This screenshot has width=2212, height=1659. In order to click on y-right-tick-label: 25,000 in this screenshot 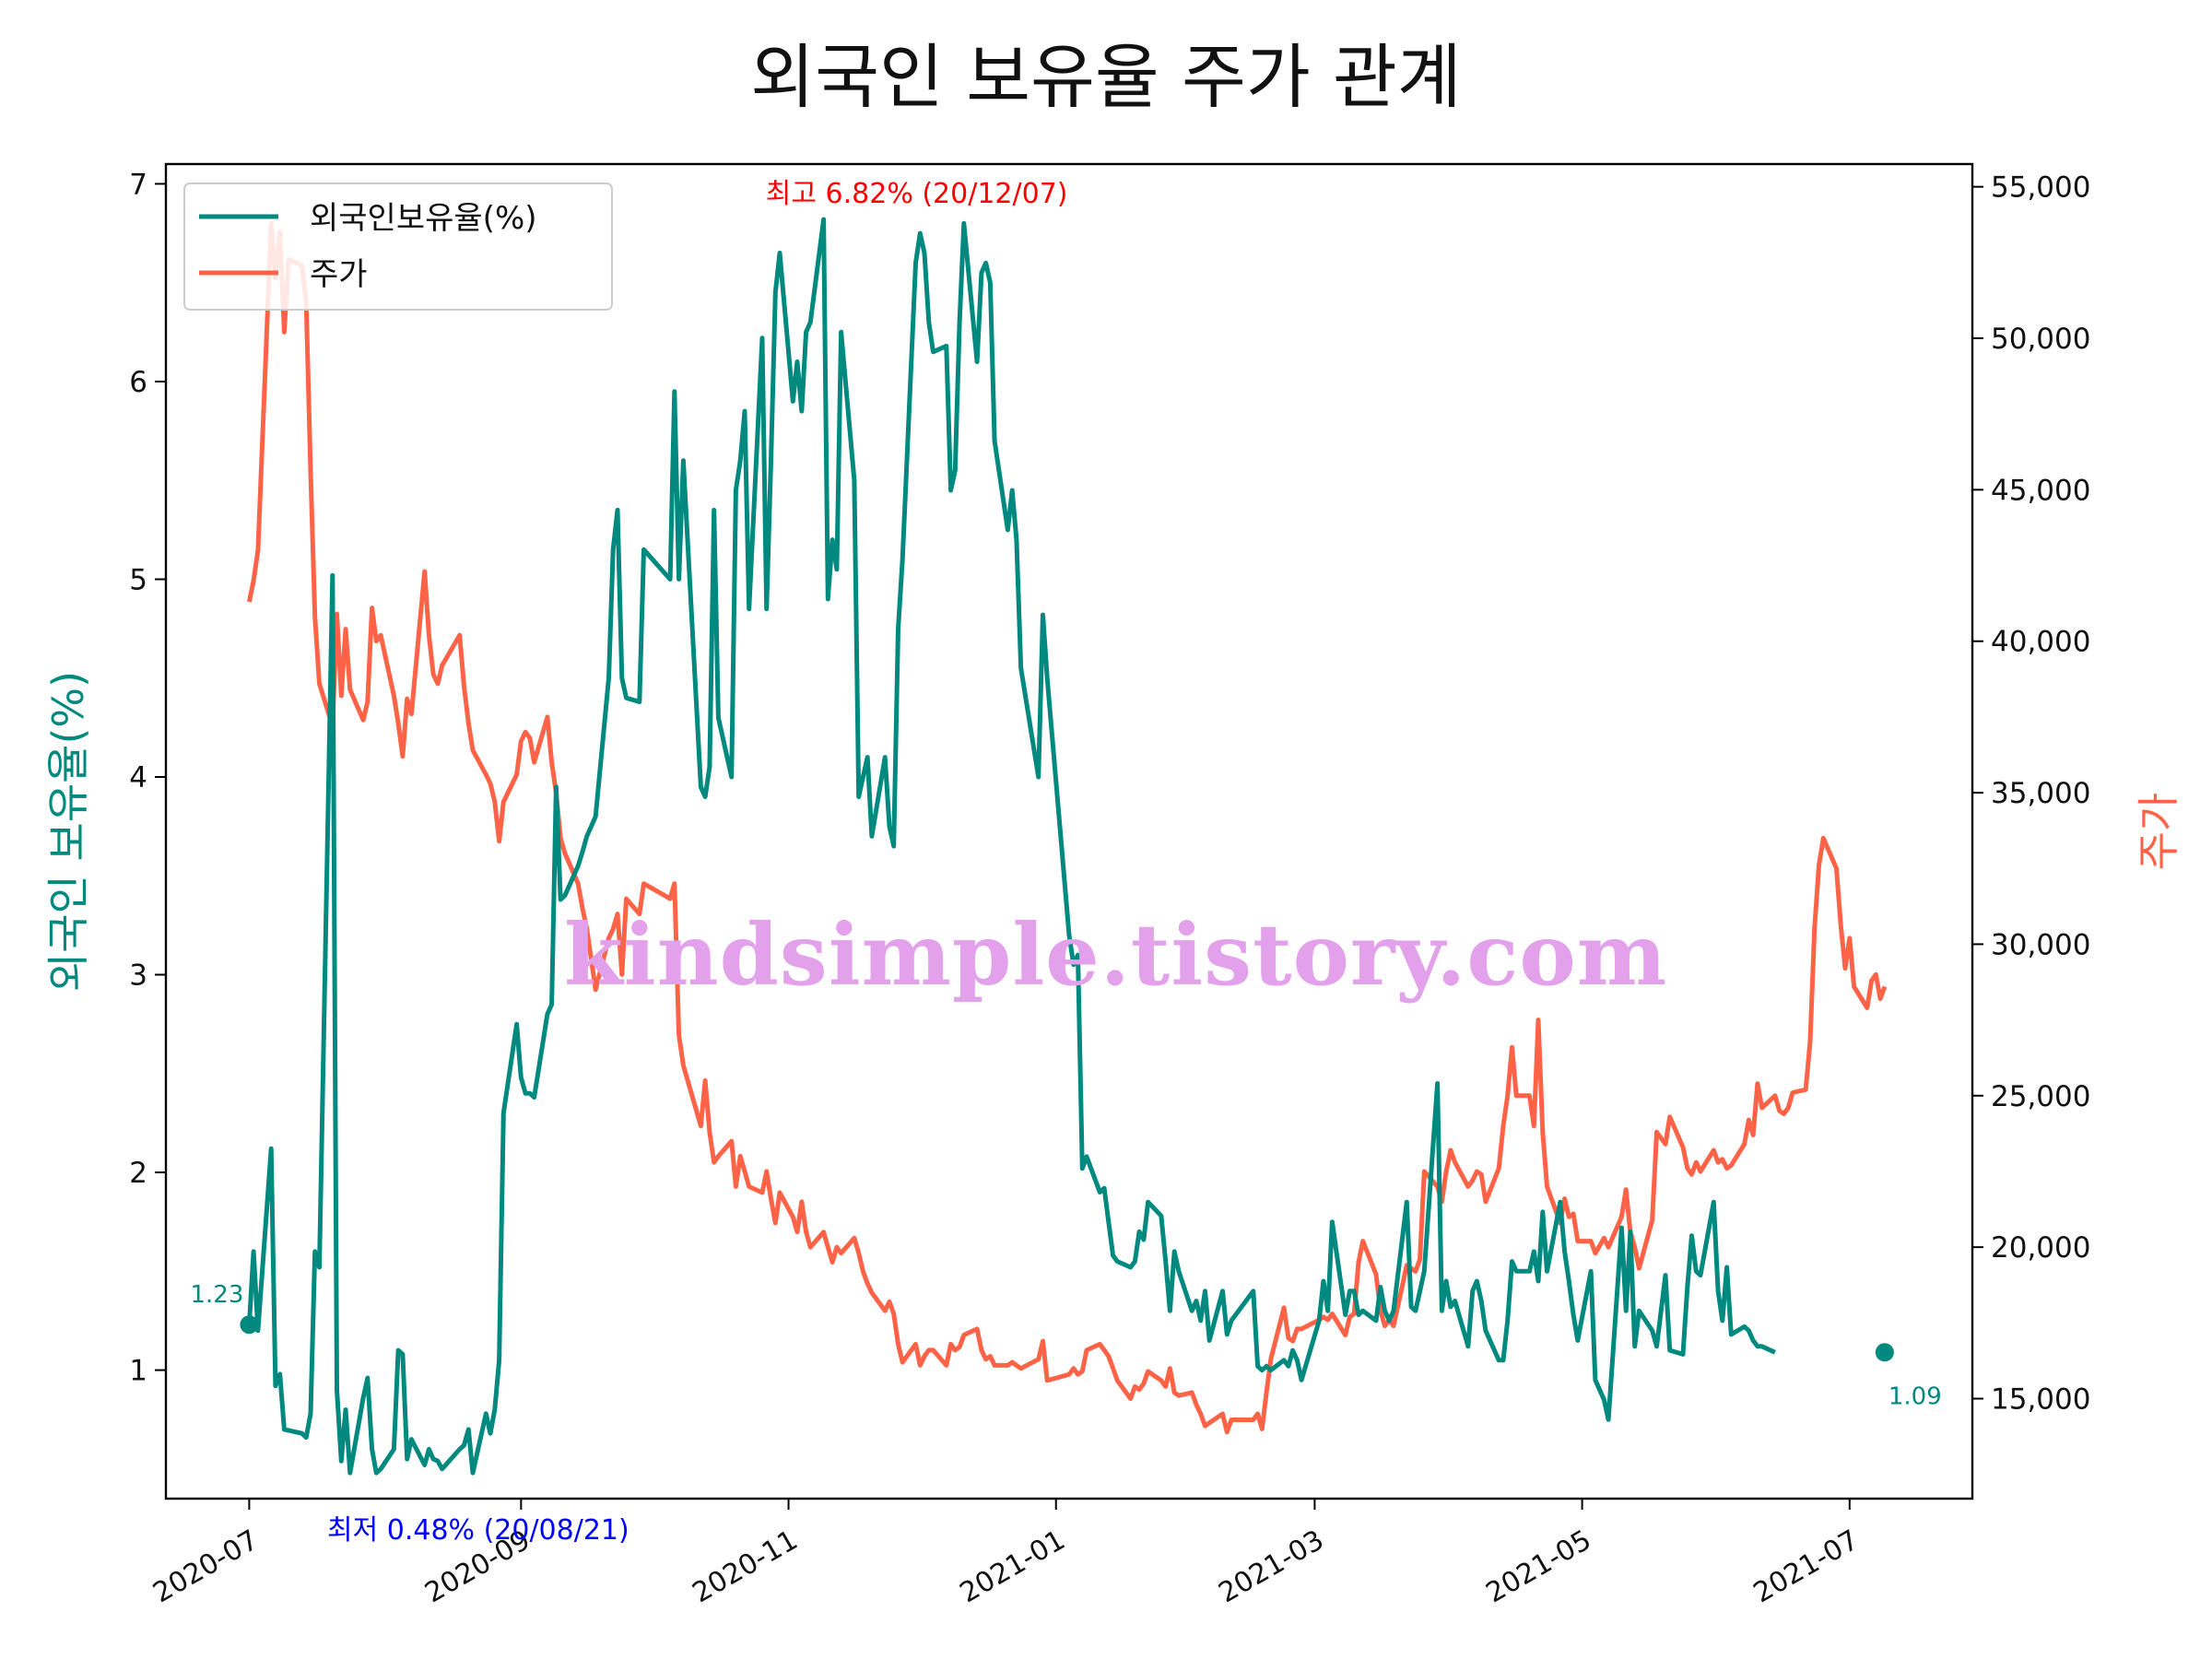, I will do `click(2040, 1096)`.